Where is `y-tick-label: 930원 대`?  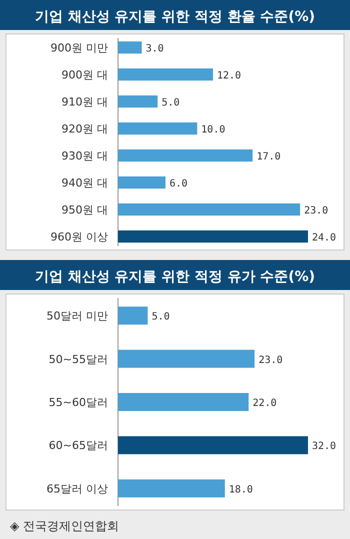 y-tick-label: 930원 대 is located at coordinates (85, 156).